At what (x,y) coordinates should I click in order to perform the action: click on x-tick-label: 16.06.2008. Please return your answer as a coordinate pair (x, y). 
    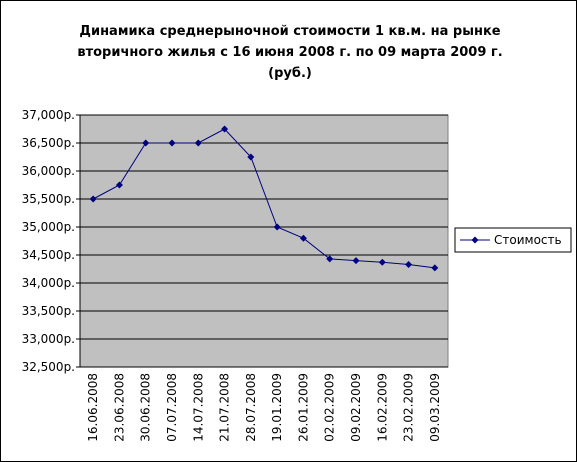
    Looking at the image, I should click on (93, 407).